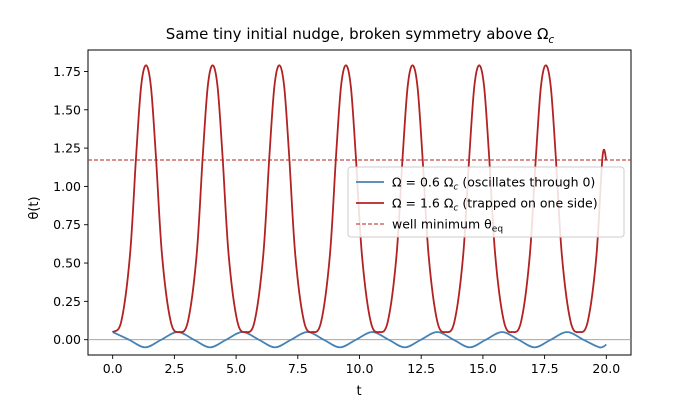  Describe the element at coordinates (67, 339) in the screenshot. I see `y-tick-label: 0.00` at that location.